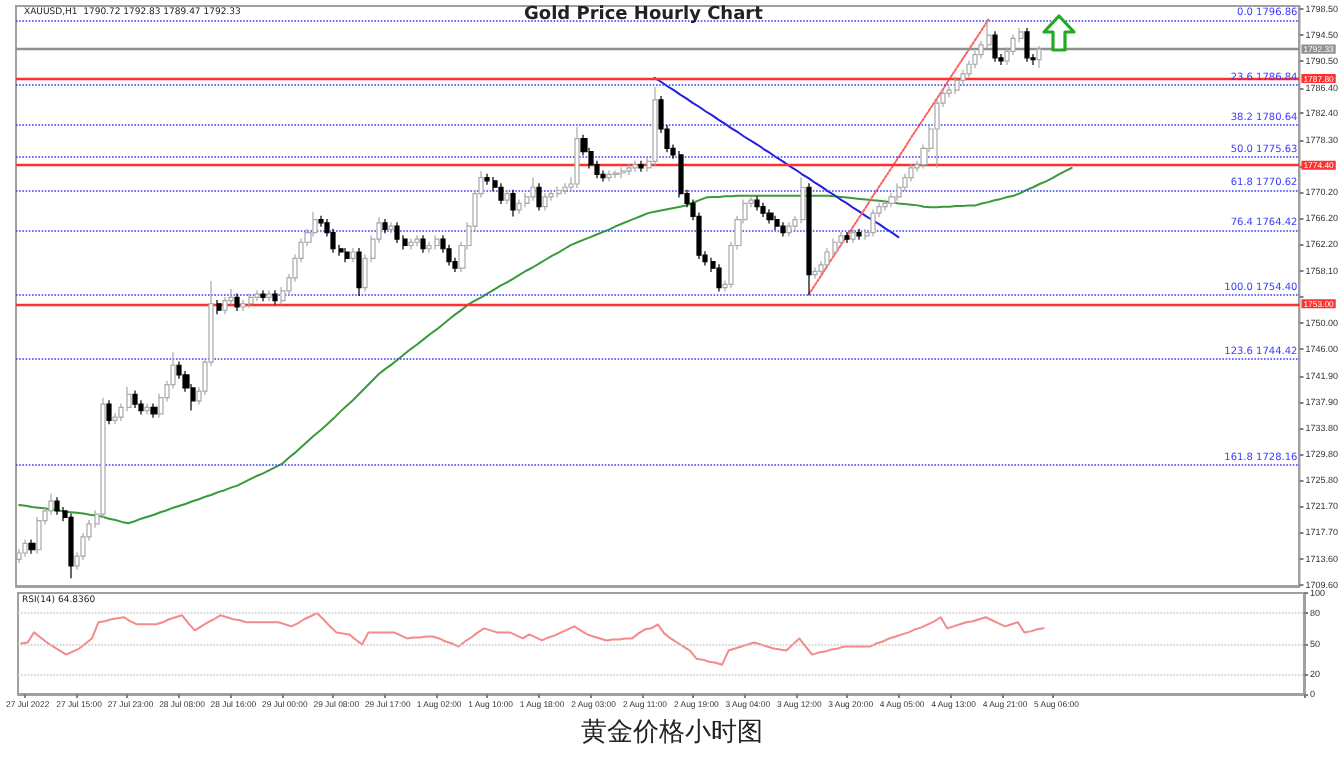 The image size is (1344, 760). Describe the element at coordinates (672, 733) in the screenshot. I see `text: 黄金价格小时图` at that location.